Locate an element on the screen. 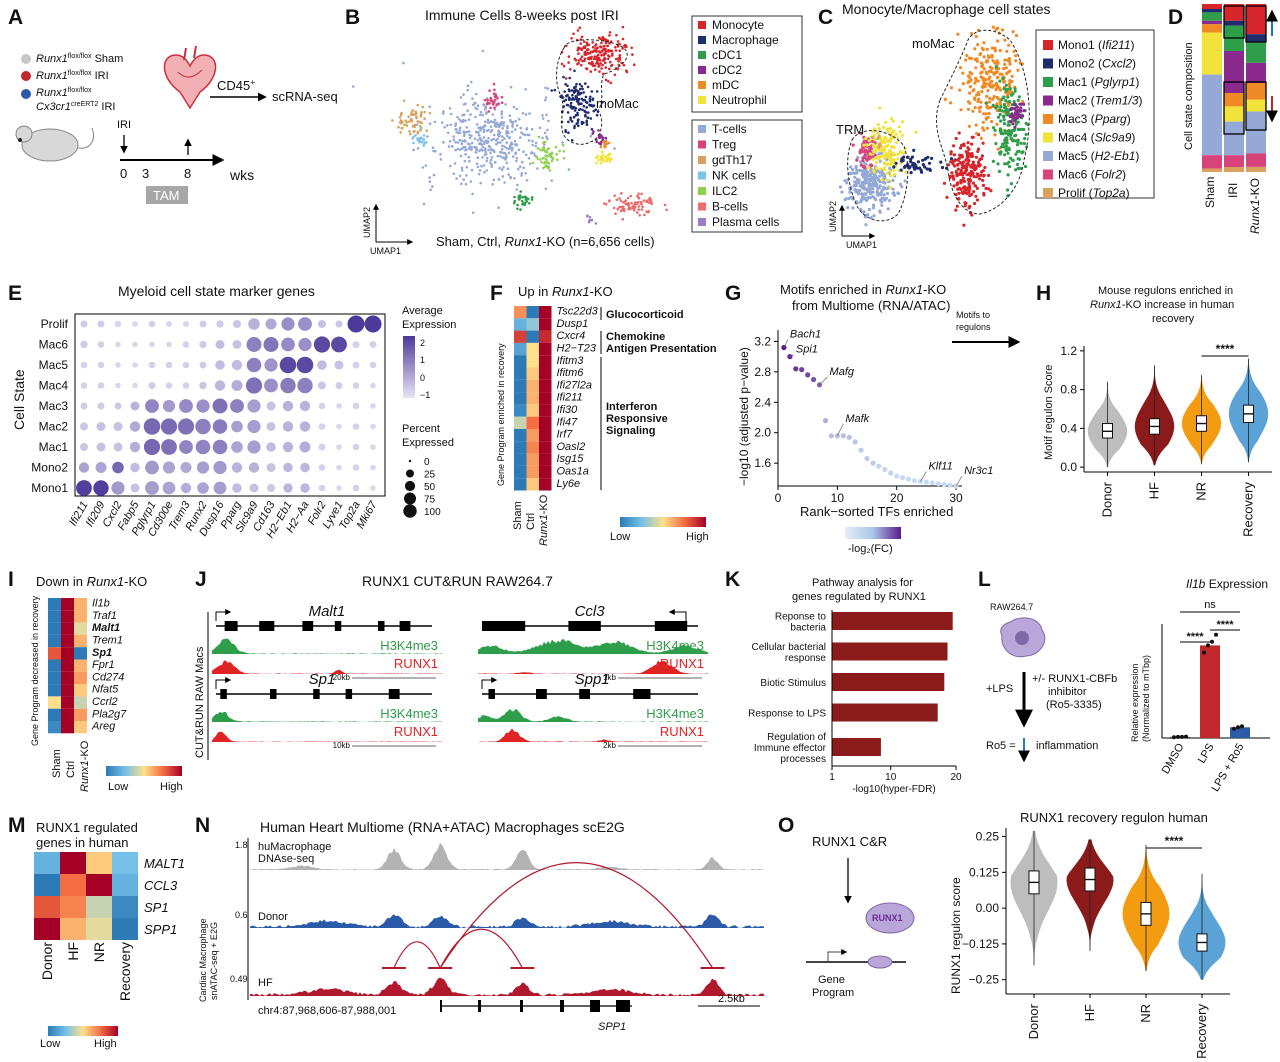 Image resolution: width=1280 pixels, height=1062 pixels. c-legend-label-mac1: Mac1 (Pglyrp1) is located at coordinates (1098, 82).